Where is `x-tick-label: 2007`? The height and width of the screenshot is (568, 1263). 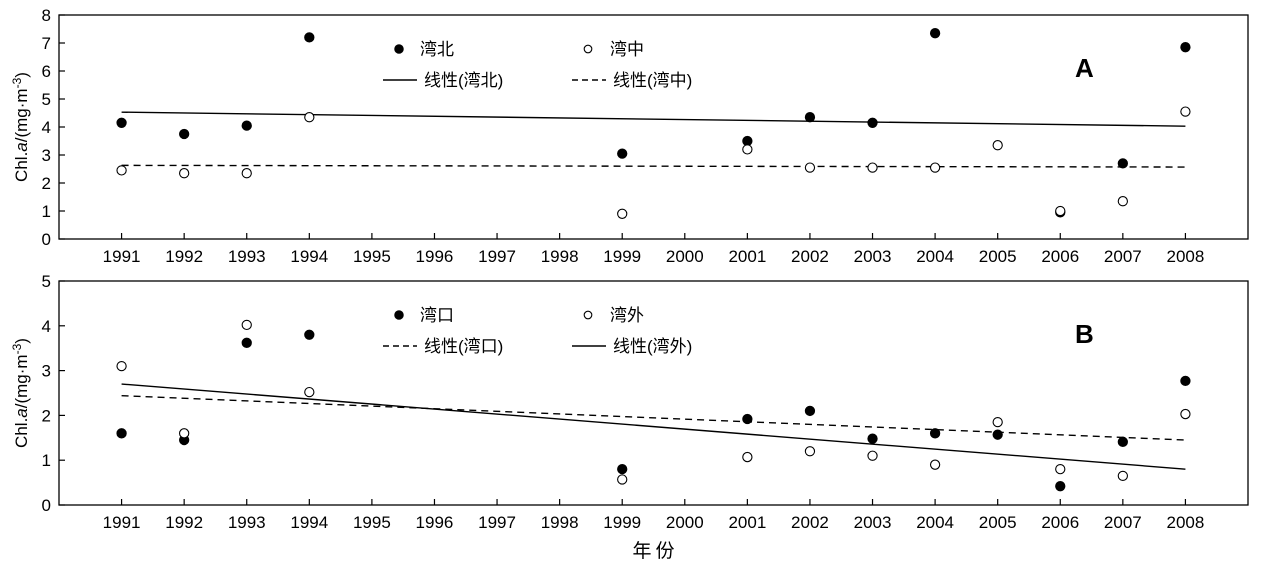 x-tick-label: 2007 is located at coordinates (1123, 522).